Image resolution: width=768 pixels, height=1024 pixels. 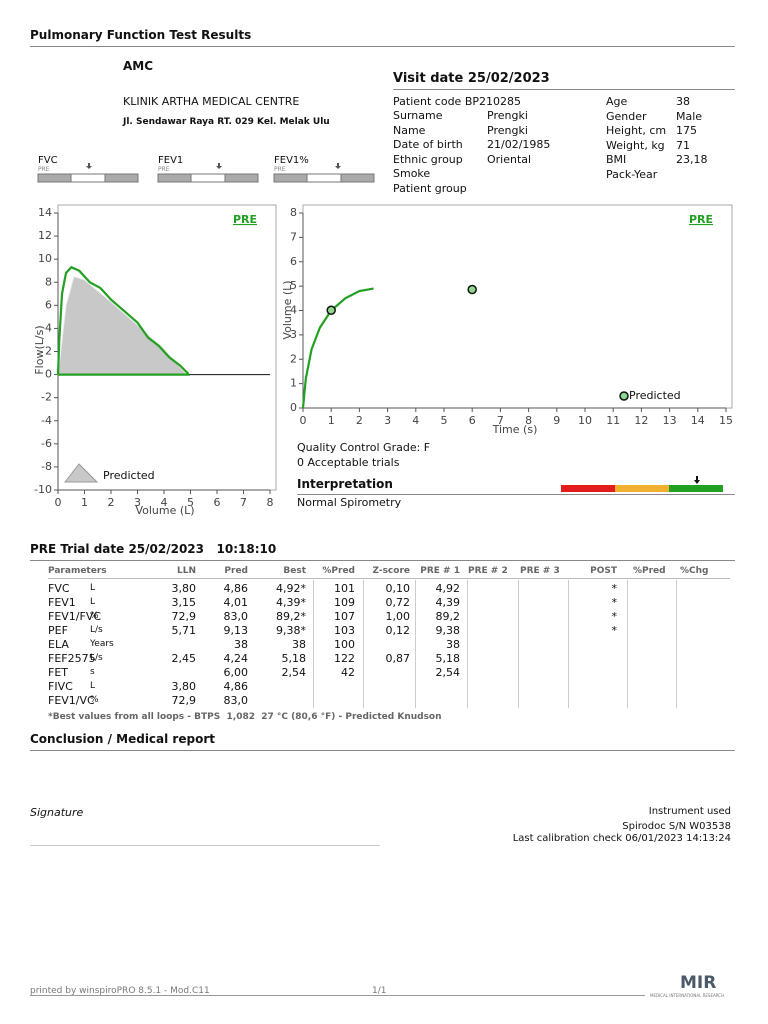 What do you see at coordinates (692, 160) in the screenshot?
I see `field-value: 23,18` at bounding box center [692, 160].